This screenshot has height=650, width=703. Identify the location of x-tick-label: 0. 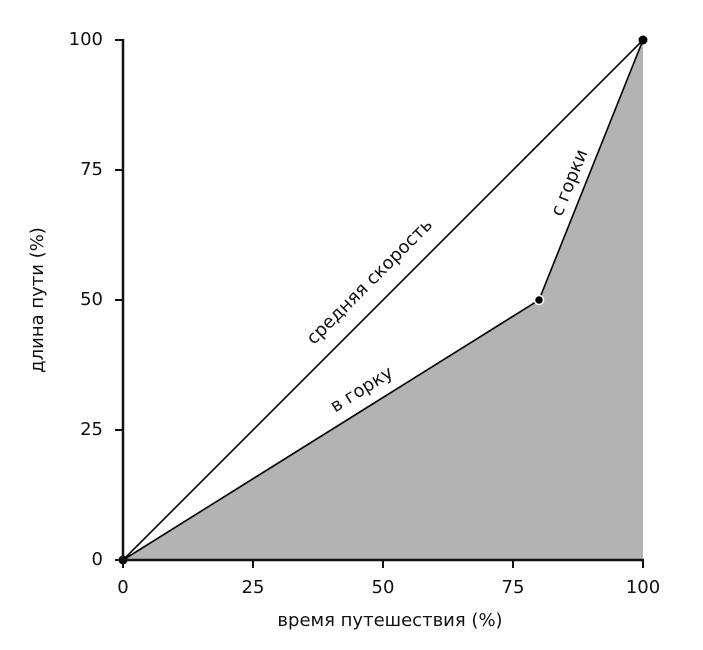
(122, 587).